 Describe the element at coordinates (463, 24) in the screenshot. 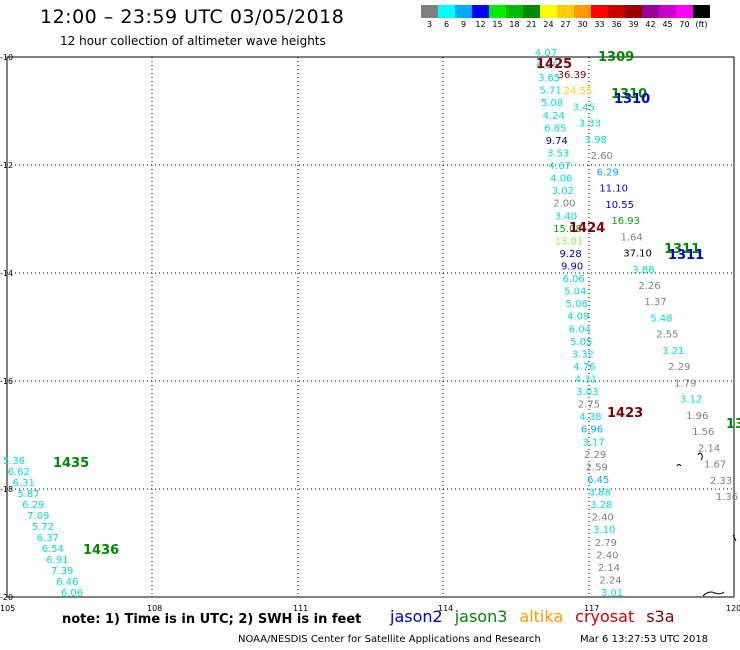

I see `legend-label: 9` at that location.